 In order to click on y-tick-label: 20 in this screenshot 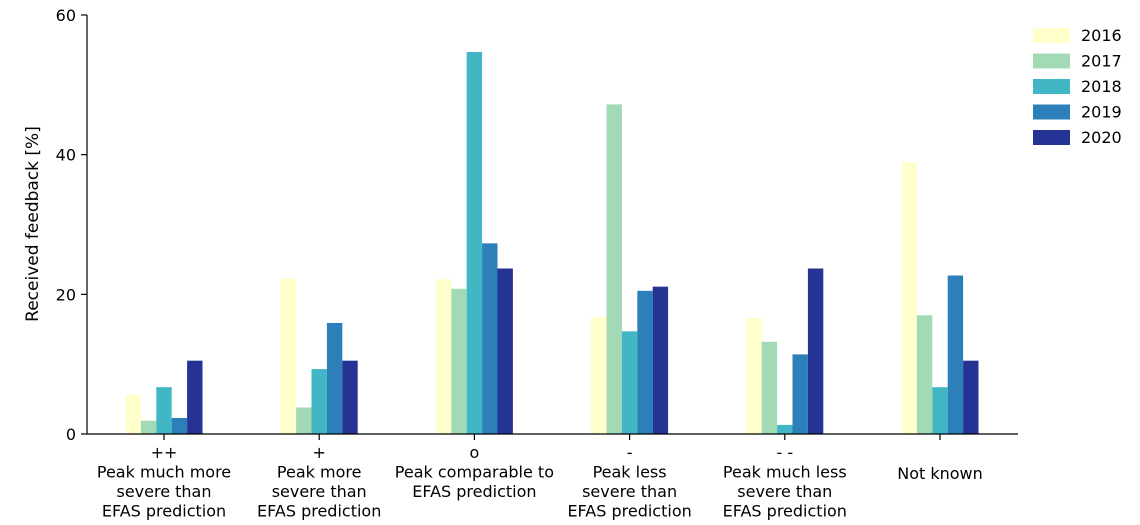, I will do `click(66, 294)`.